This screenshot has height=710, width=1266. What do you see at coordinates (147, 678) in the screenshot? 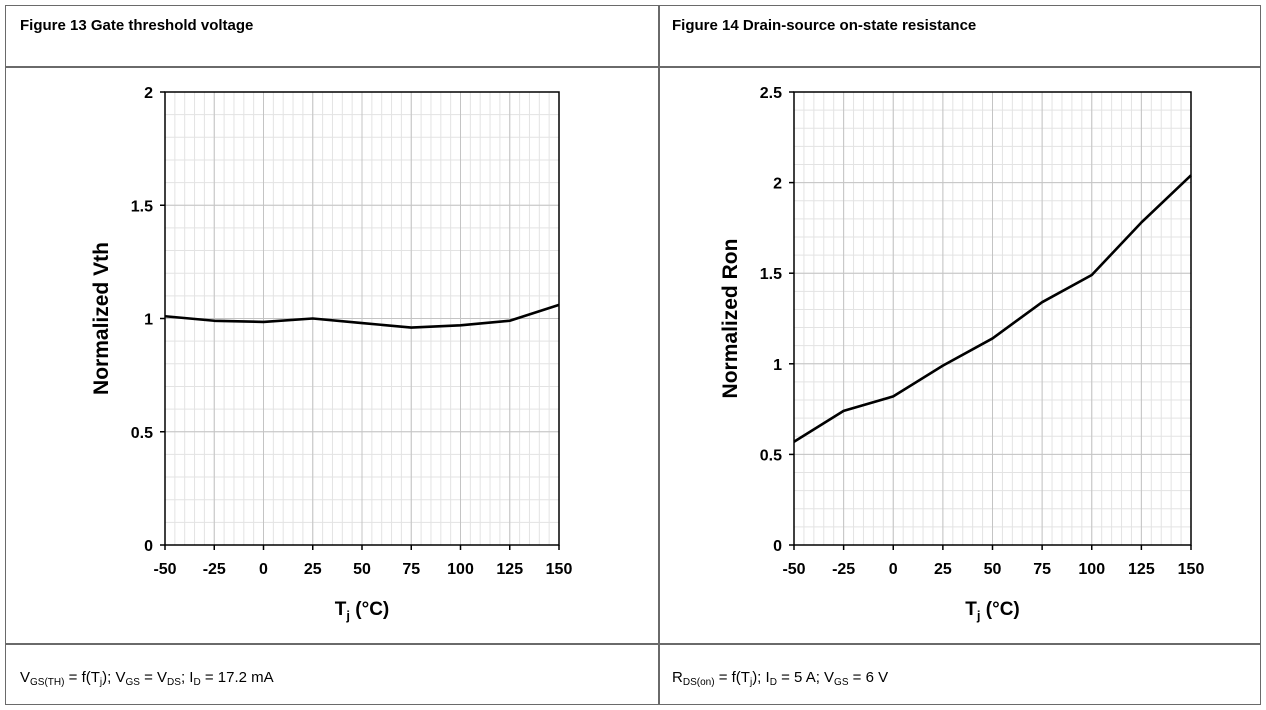
I see `figure-13-conditions: VGS(TH) = f(Tj); VGS = VDS; ID = 17.2 mA` at bounding box center [147, 678].